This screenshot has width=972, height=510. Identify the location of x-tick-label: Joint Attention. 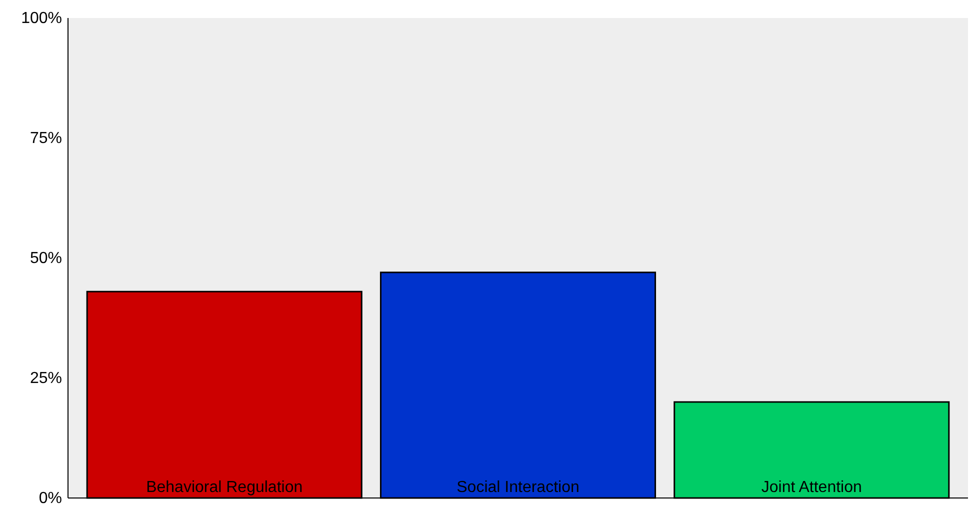
(811, 487).